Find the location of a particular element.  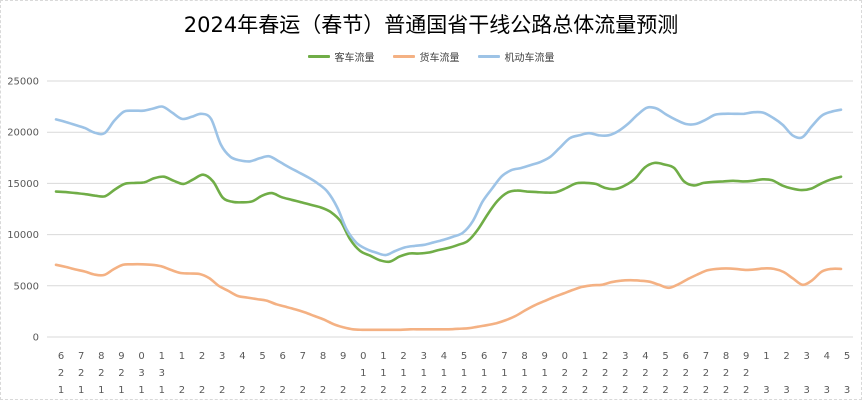

legend-label-passenger: 客车流量 is located at coordinates (354, 58).